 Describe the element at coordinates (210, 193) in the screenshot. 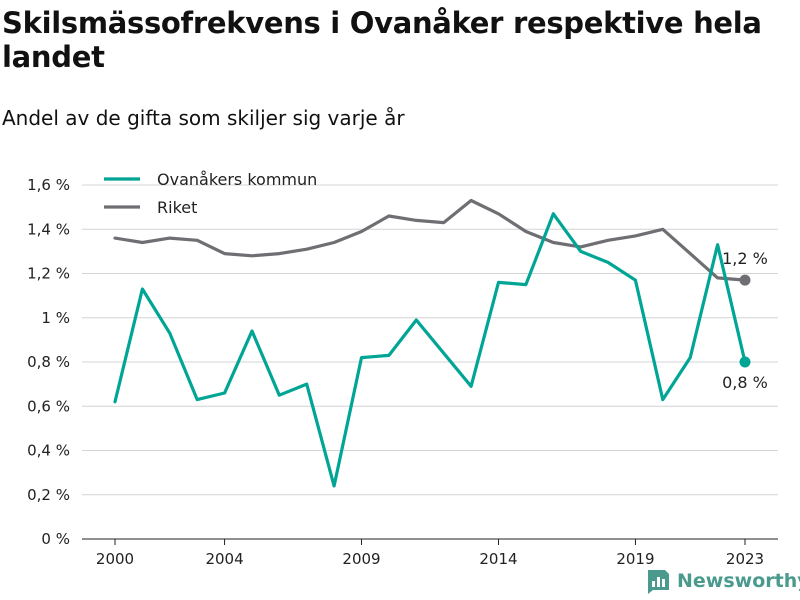

I see `legend: Ovanåkers kommun Riket` at that location.